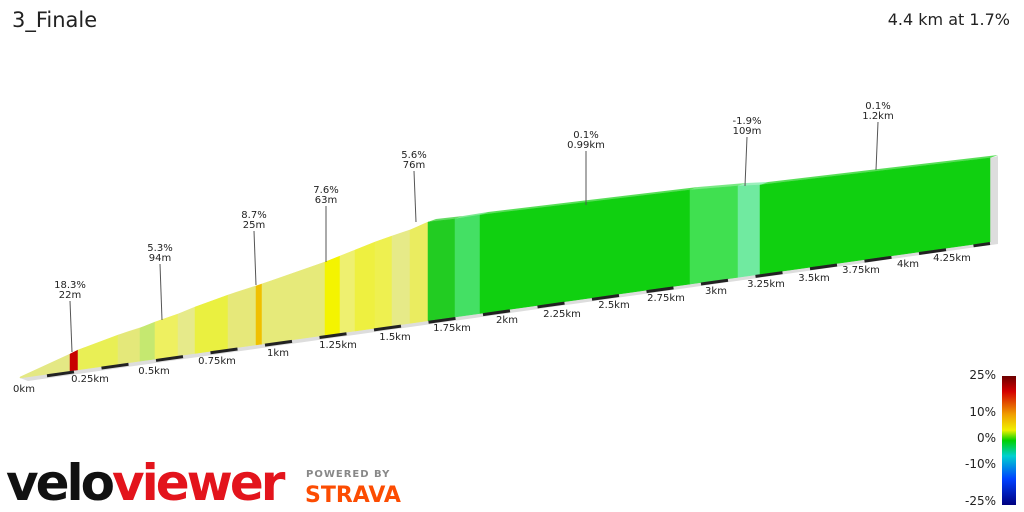 This screenshot has width=1024, height=512. Describe the element at coordinates (716, 291) in the screenshot. I see `distance-label: 3km` at that location.